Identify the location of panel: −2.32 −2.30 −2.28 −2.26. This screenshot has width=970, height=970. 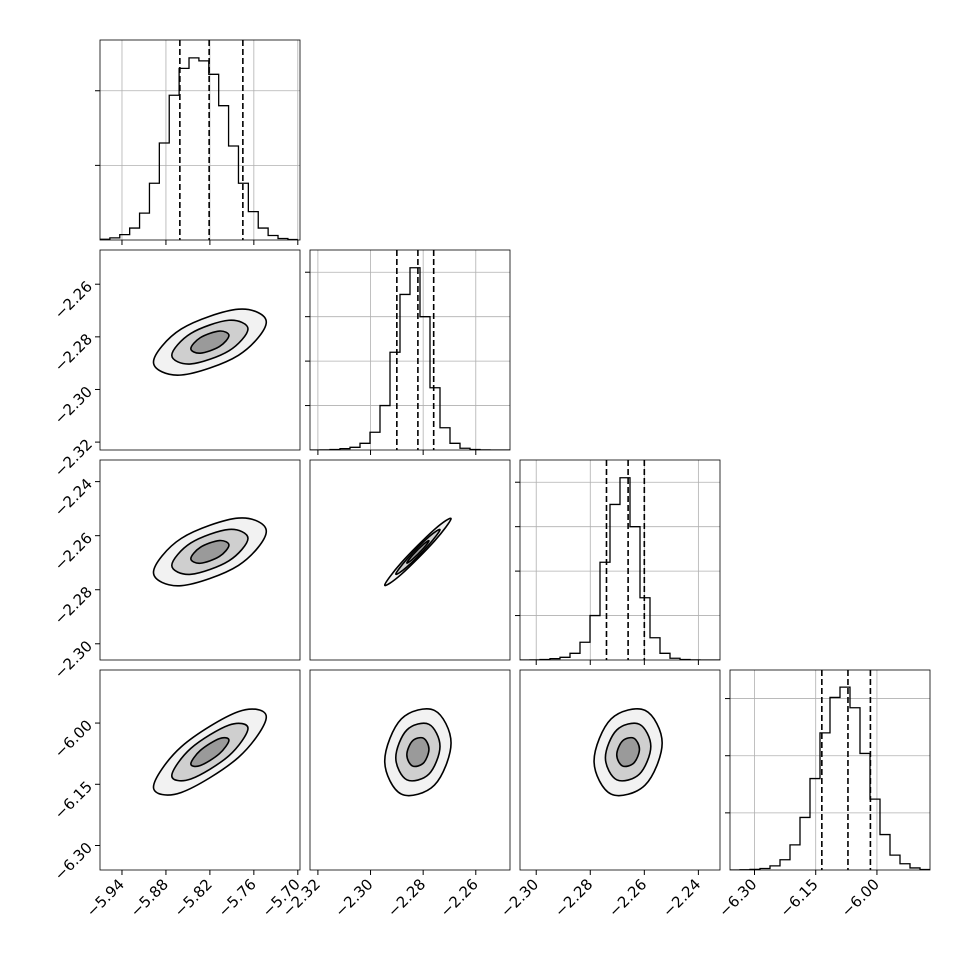
(395, 795).